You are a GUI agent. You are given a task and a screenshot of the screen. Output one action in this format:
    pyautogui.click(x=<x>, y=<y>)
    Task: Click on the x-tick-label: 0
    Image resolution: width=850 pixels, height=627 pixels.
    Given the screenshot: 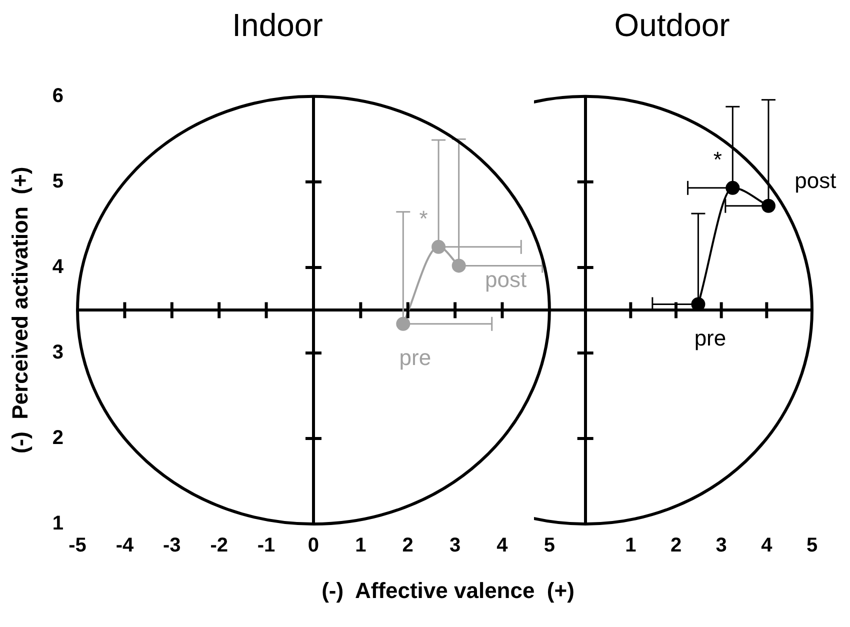 What is the action you would take?
    pyautogui.click(x=314, y=545)
    